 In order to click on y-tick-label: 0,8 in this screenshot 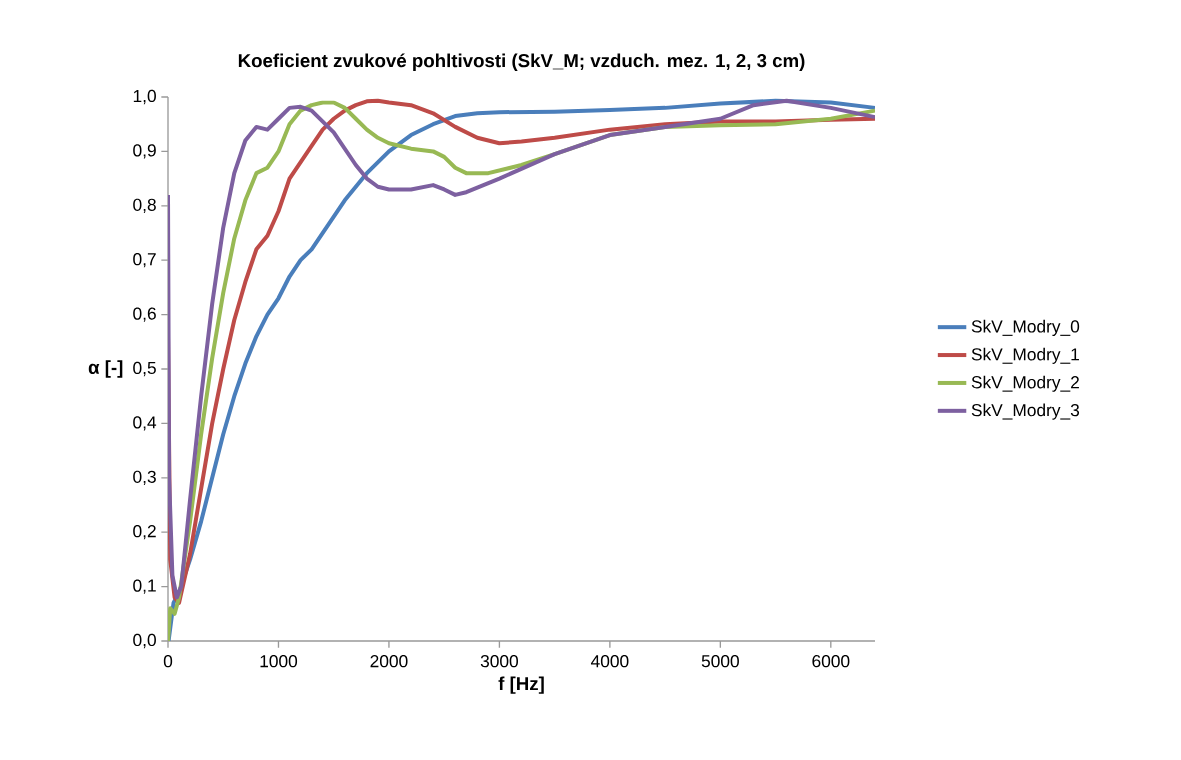, I will do `click(144, 205)`.